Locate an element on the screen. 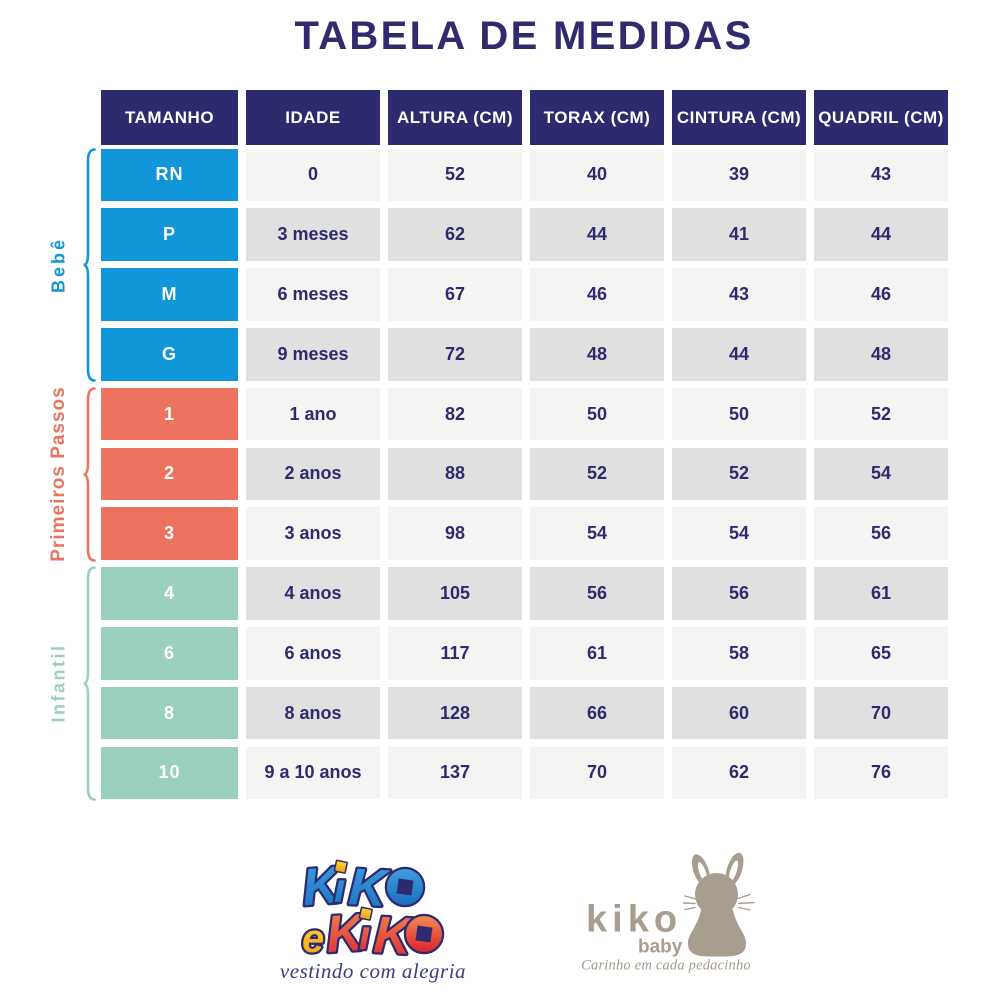  svg-text: kiko is located at coordinates (634, 920).